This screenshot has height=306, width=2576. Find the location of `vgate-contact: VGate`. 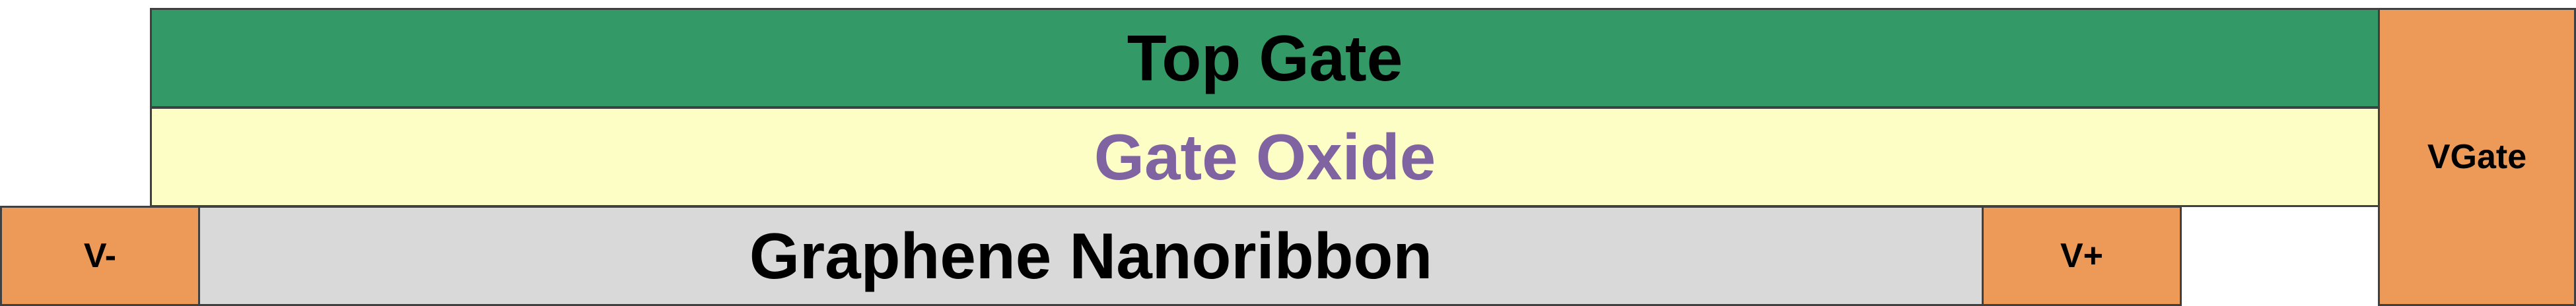

vgate-contact: VGate is located at coordinates (2477, 157).